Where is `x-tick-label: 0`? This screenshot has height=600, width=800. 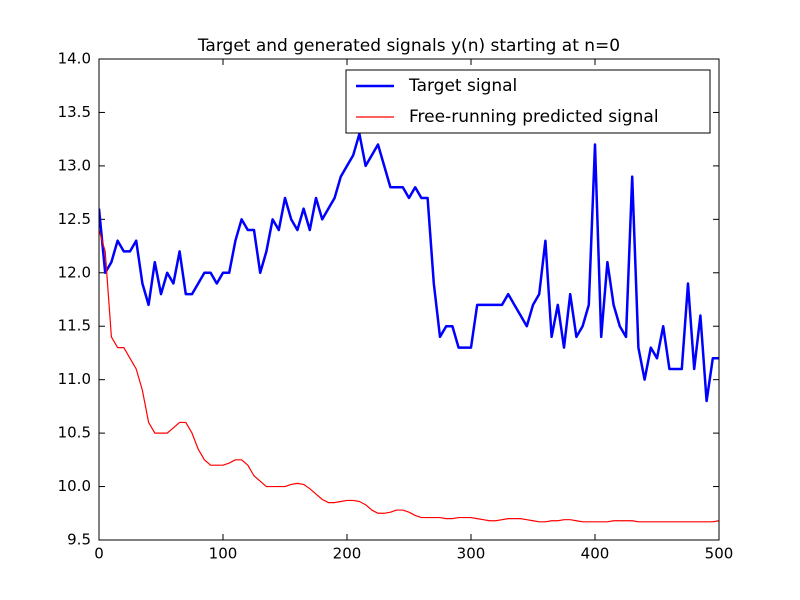
x-tick-label: 0 is located at coordinates (99, 554).